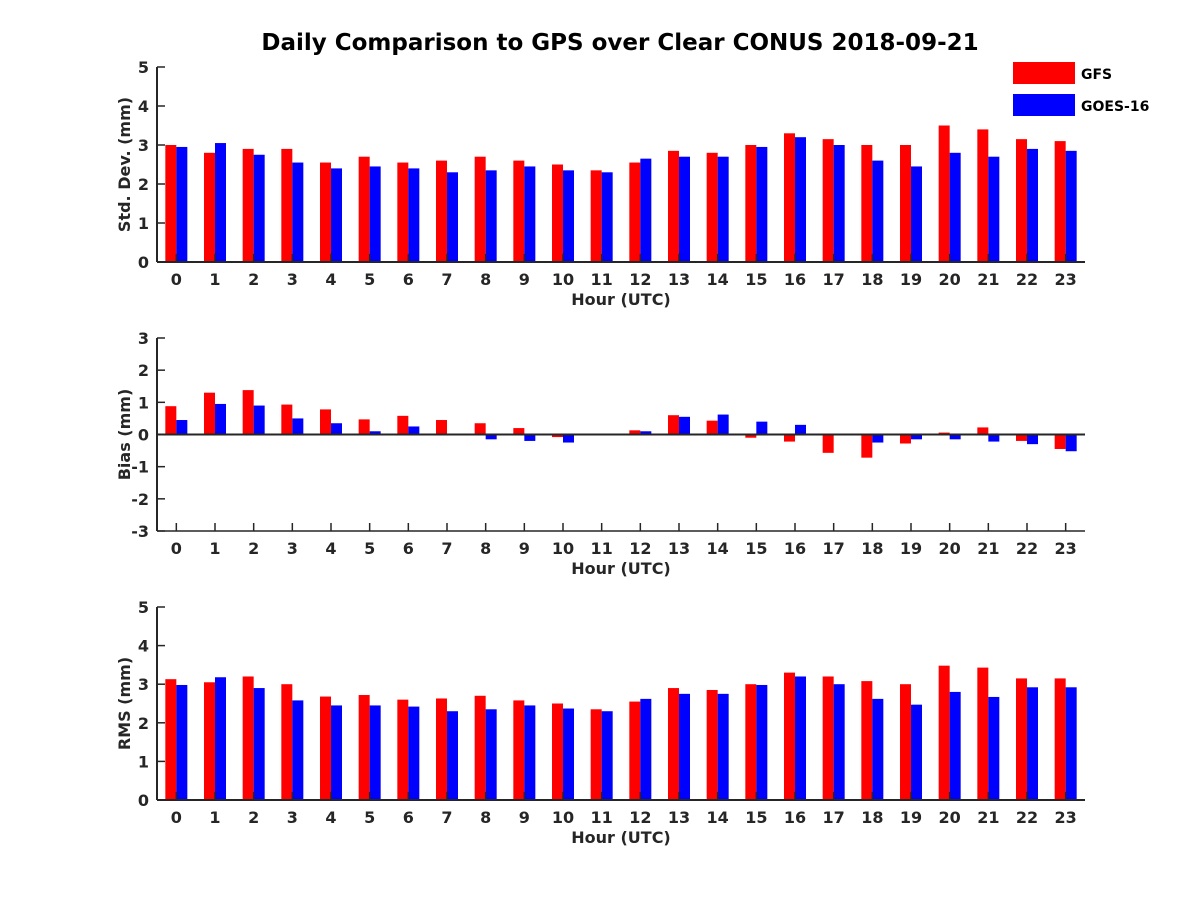  I want to click on stddev-ytick-label: 3, so click(143, 145).